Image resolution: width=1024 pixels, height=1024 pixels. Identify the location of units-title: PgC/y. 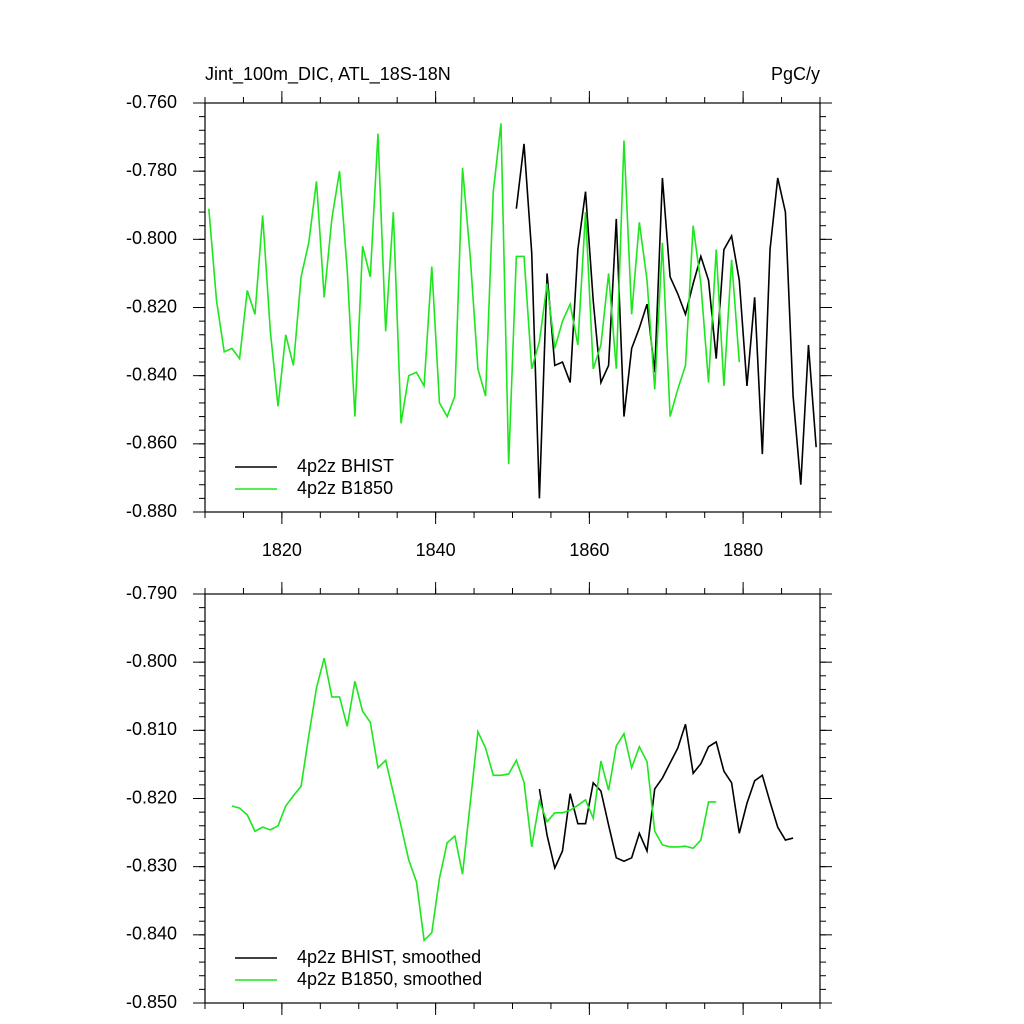
(795, 74).